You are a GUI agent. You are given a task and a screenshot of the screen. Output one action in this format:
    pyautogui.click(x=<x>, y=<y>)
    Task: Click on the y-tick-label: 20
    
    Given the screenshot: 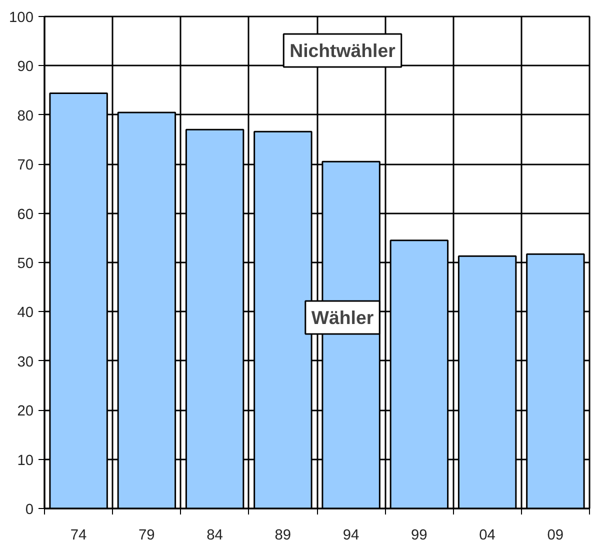 What is the action you would take?
    pyautogui.click(x=25, y=412)
    